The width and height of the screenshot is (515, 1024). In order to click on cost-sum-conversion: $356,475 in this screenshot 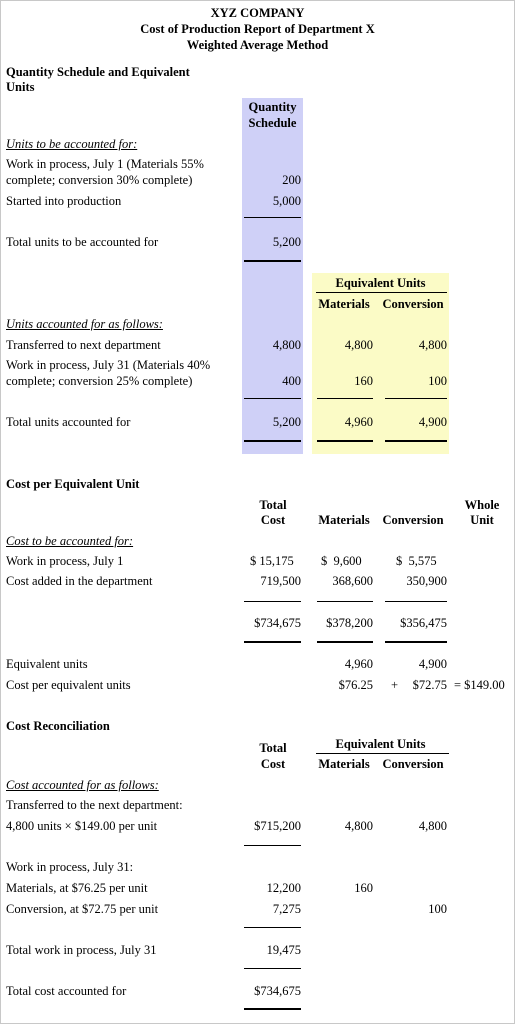, I will do `click(423, 623)`.